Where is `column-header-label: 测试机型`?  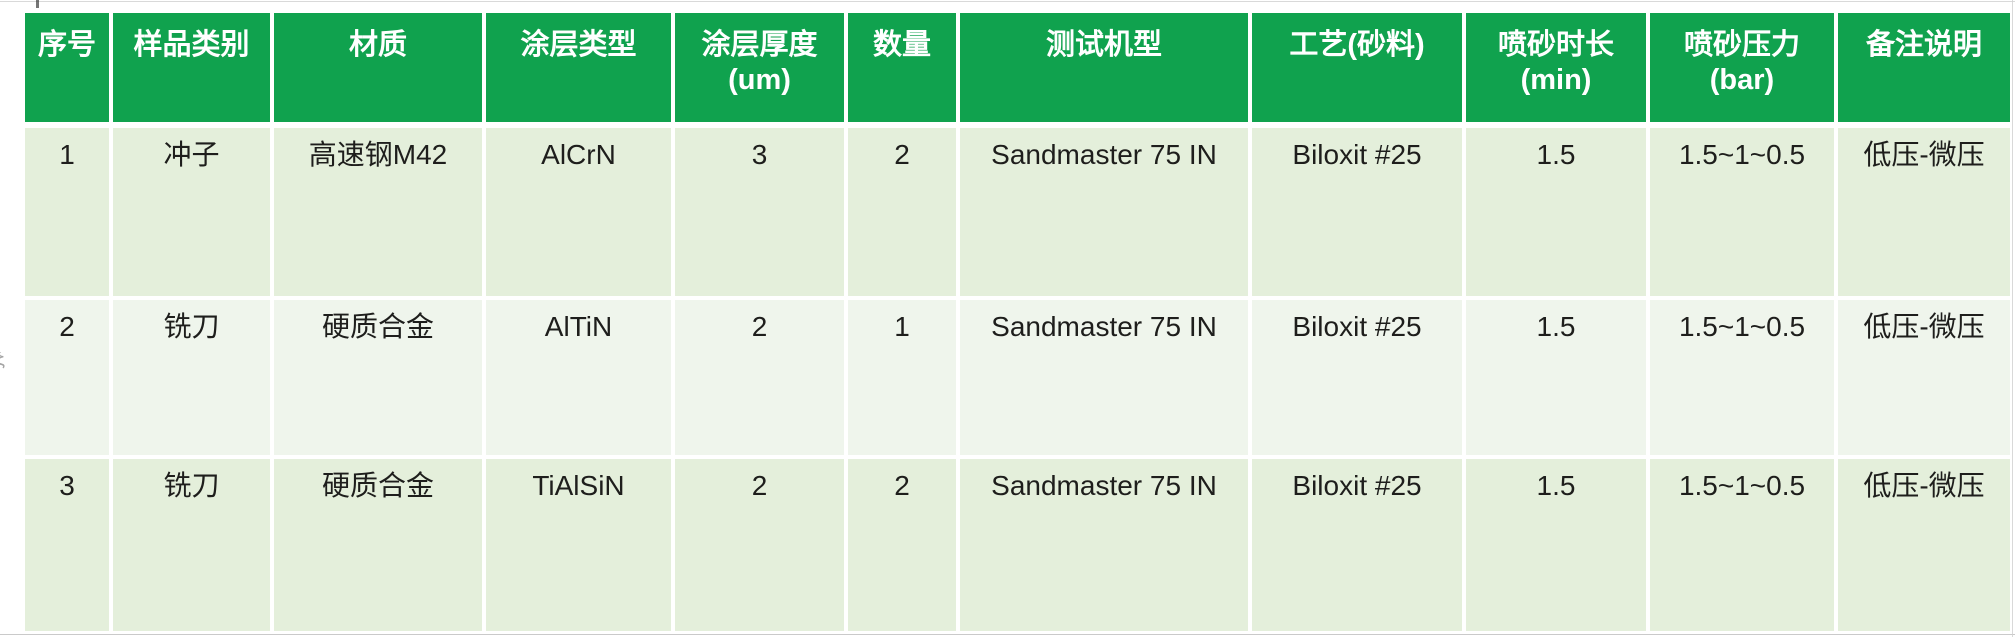
column-header-label: 测试机型 is located at coordinates (1103, 45).